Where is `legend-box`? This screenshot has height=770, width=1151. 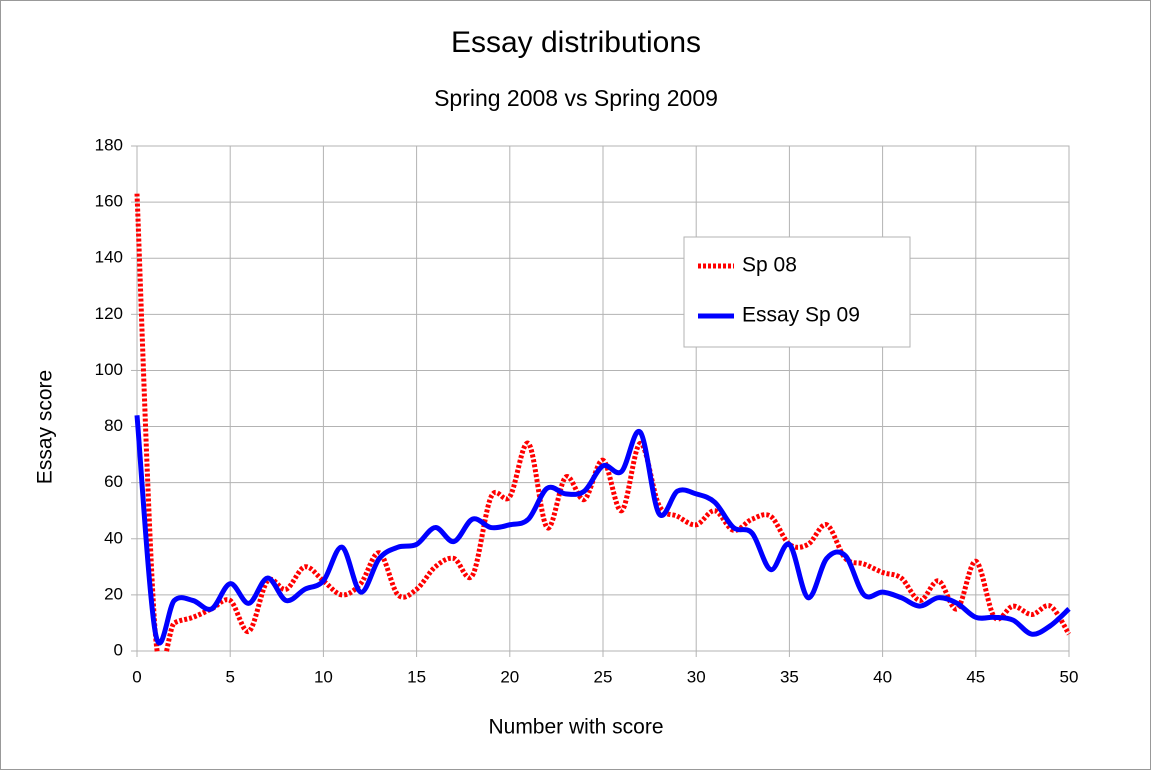 legend-box is located at coordinates (797, 292).